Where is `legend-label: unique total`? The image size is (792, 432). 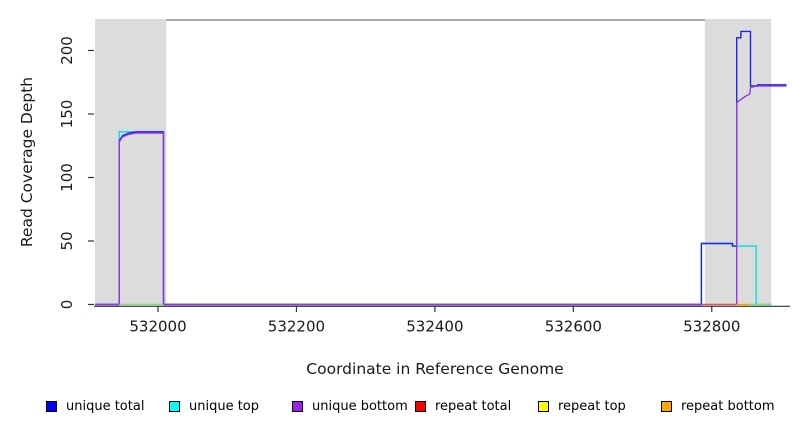
legend-label: unique total is located at coordinates (105, 406).